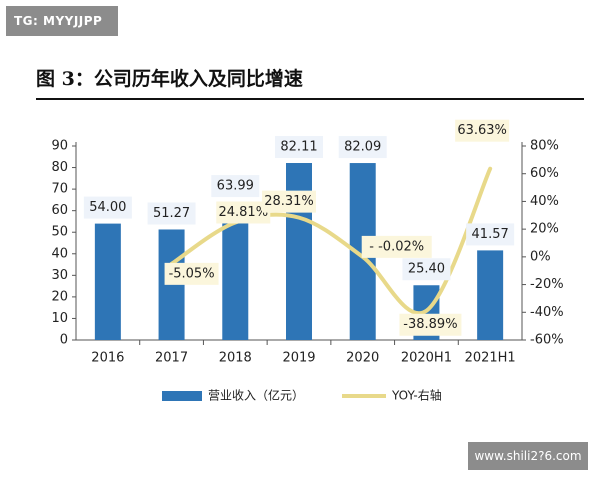 The width and height of the screenshot is (600, 480). Describe the element at coordinates (59, 296) in the screenshot. I see `left-tick-label: 20` at that location.